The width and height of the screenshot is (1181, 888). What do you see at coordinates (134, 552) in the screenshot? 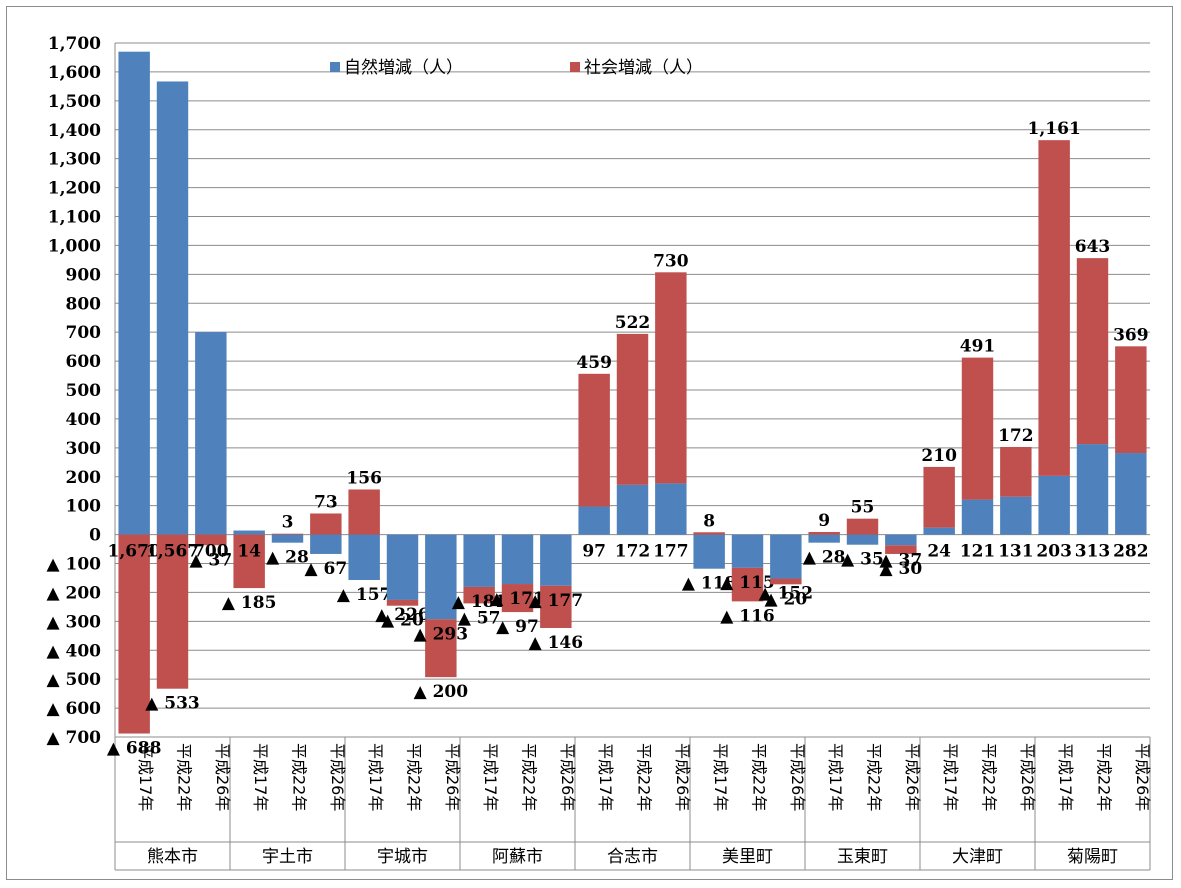
I see `natural-value-label: 1,670` at bounding box center [134, 552].